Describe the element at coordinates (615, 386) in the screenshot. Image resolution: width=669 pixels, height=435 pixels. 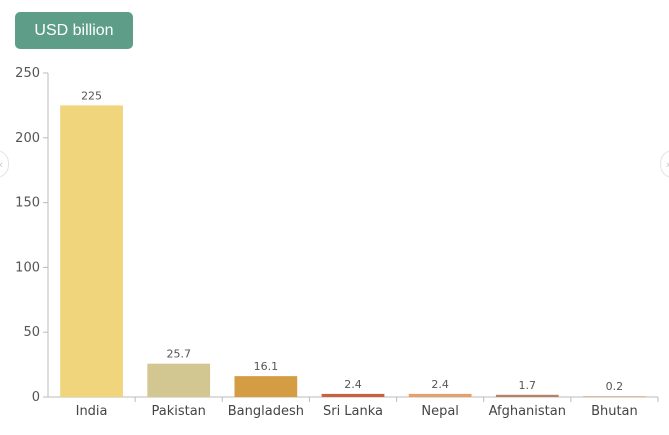
I see `data-label: 0.2` at that location.